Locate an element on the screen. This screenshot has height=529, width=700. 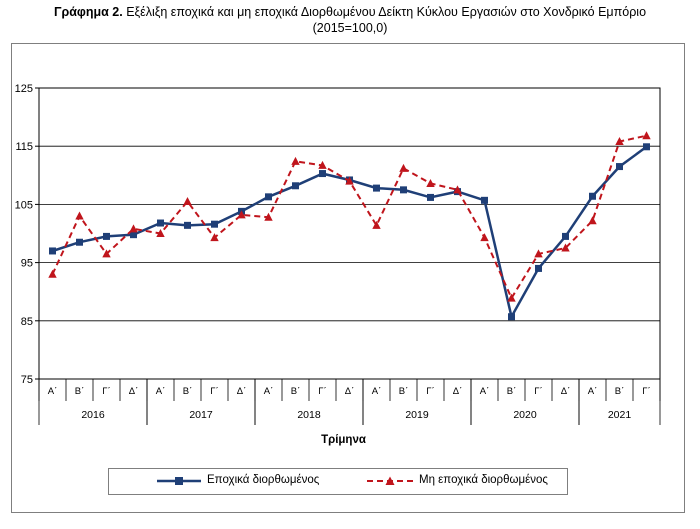
legend-swatch-nonseasonal is located at coordinates (390, 480).